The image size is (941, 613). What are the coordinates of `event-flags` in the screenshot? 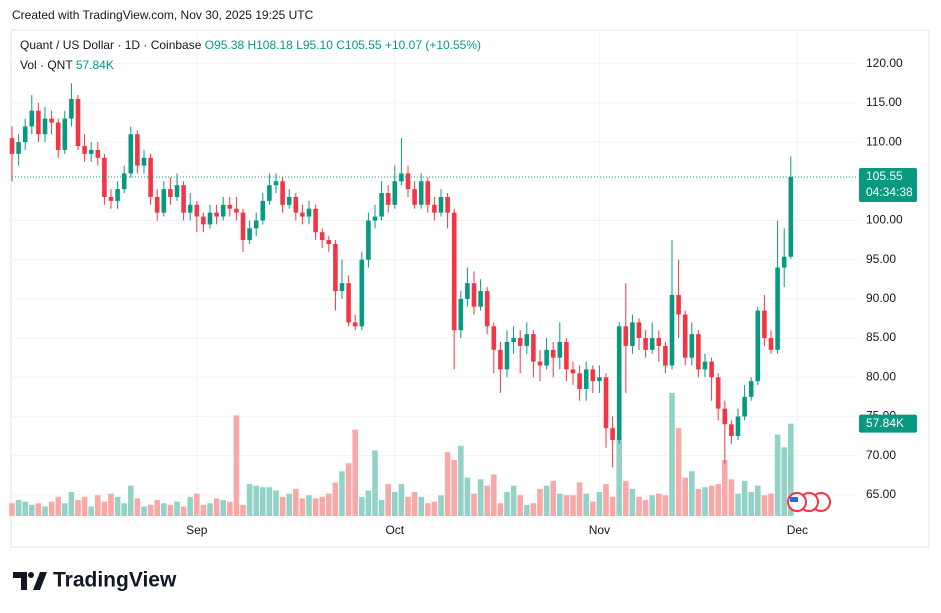 It's located at (809, 502).